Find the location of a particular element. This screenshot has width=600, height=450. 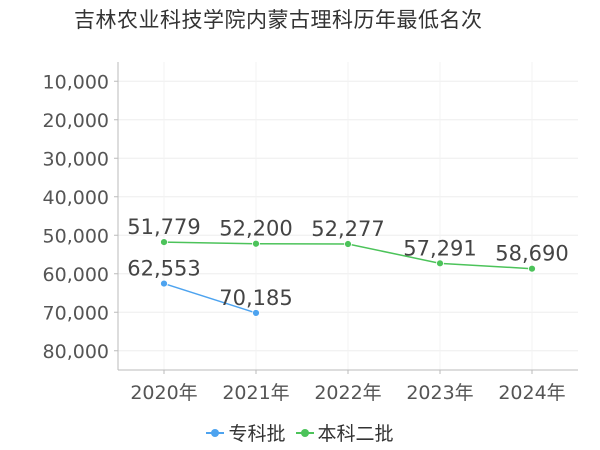

legend-item-zhuanke: 专科批 is located at coordinates (246, 432).